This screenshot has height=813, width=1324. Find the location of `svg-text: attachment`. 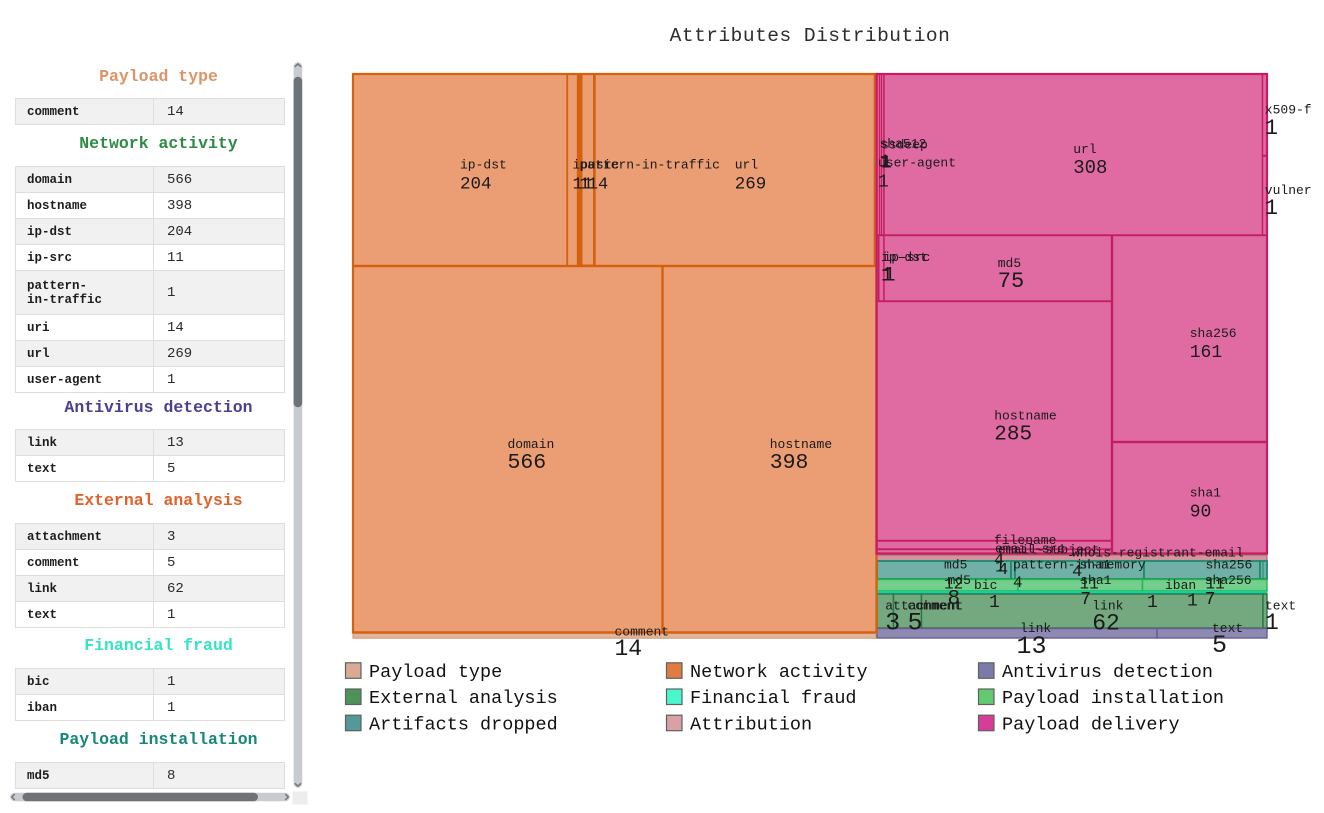

svg-text: attachment is located at coordinates (924, 606).